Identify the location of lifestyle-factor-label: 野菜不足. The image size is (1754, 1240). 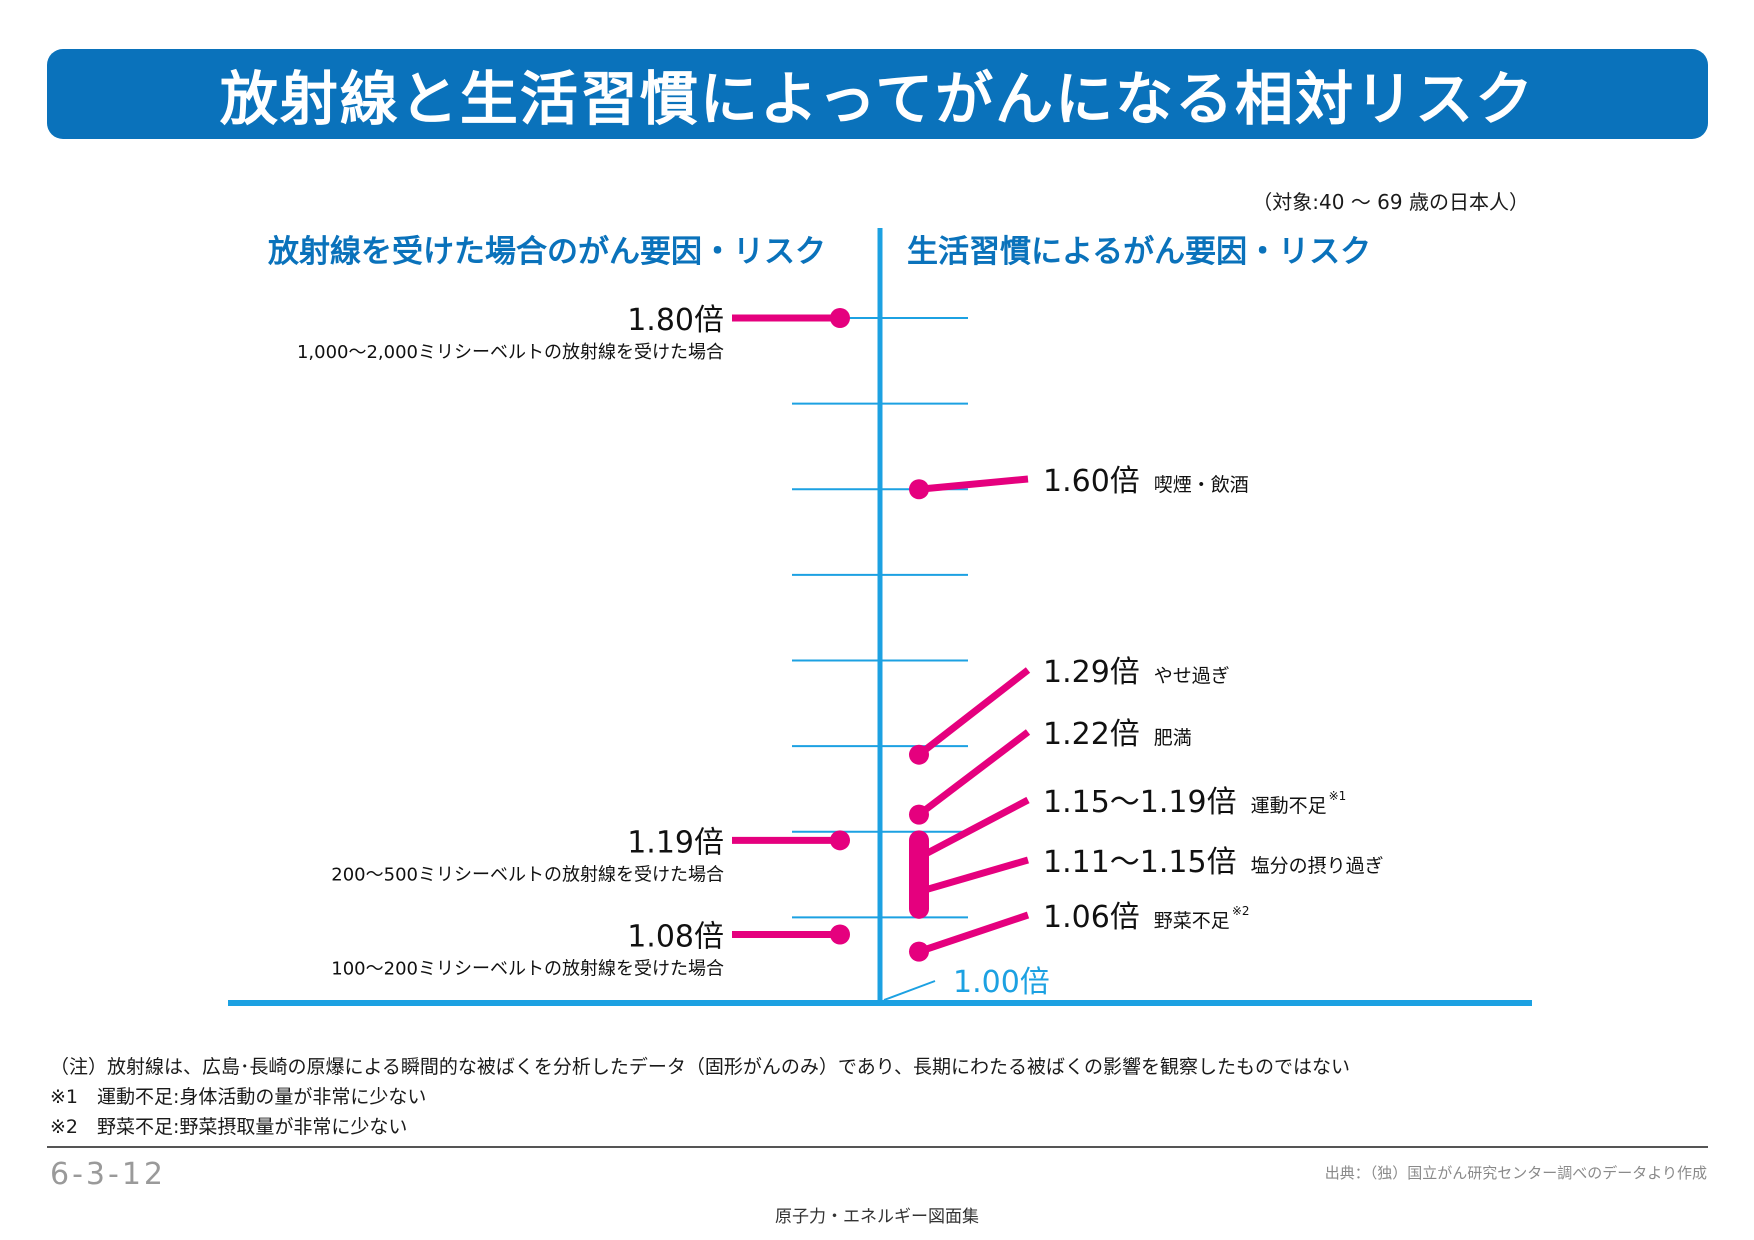
(1192, 921).